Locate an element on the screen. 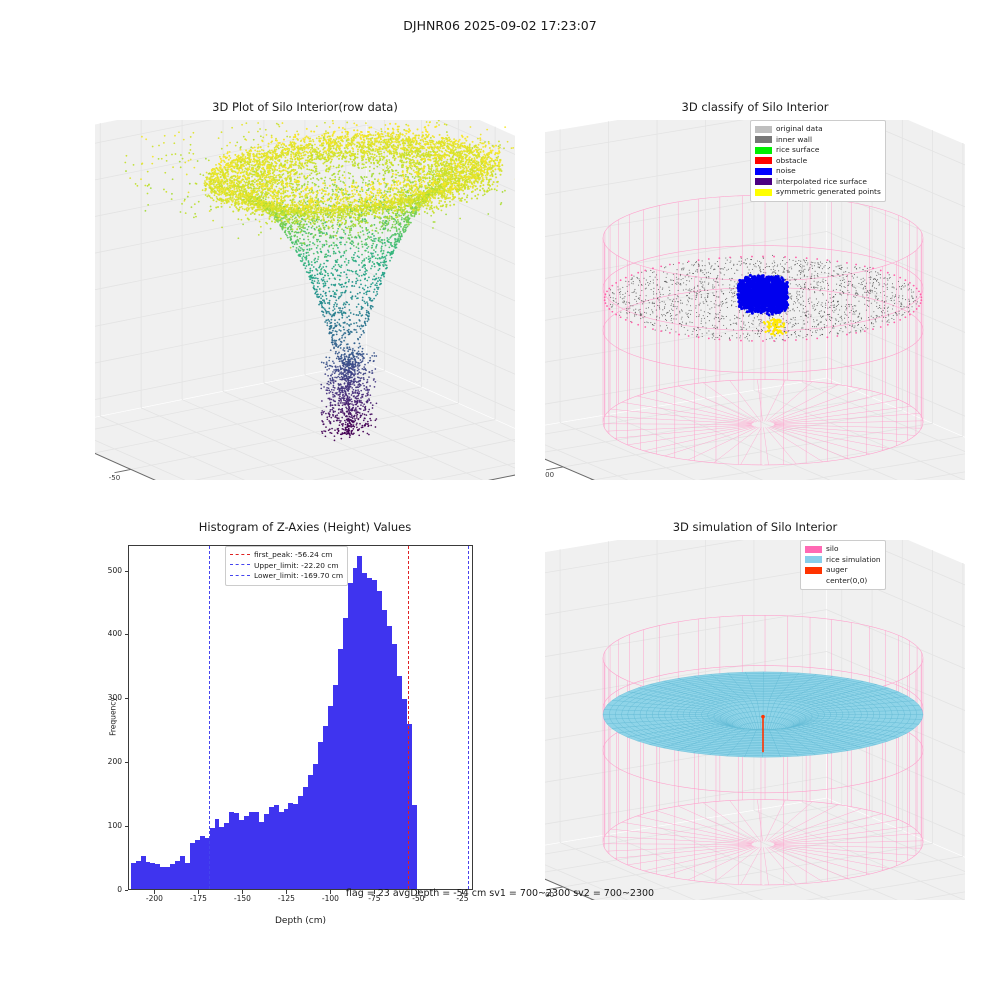  histogram-legend-row: Upper_limit: -22.20 cm is located at coordinates (286, 566).